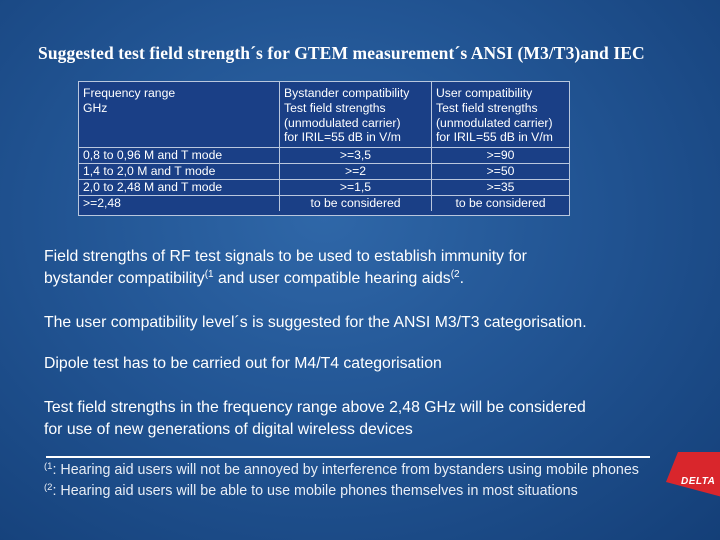 The height and width of the screenshot is (540, 720). What do you see at coordinates (129, 93) in the screenshot?
I see `header-text: Frequency range` at bounding box center [129, 93].